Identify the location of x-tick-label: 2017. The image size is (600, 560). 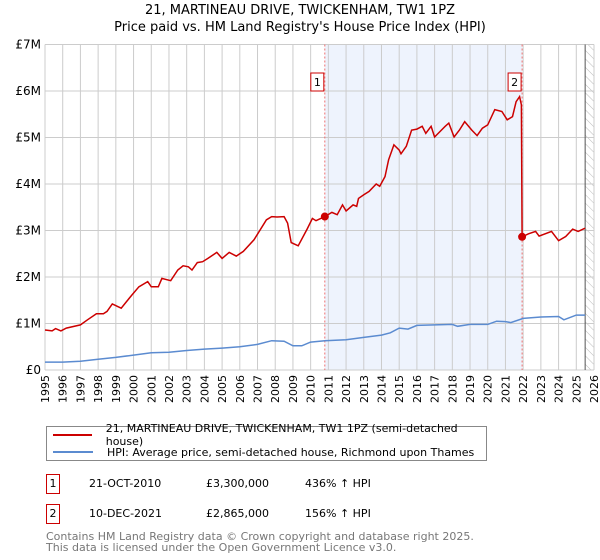
(435, 389).